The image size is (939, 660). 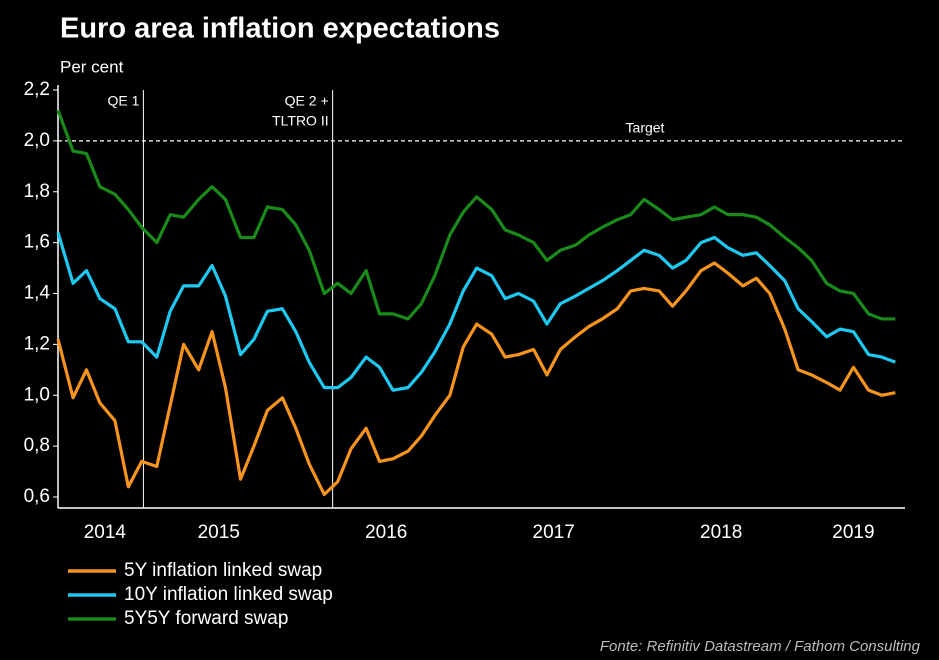 I want to click on x-tick-label: 2015, so click(x=219, y=532).